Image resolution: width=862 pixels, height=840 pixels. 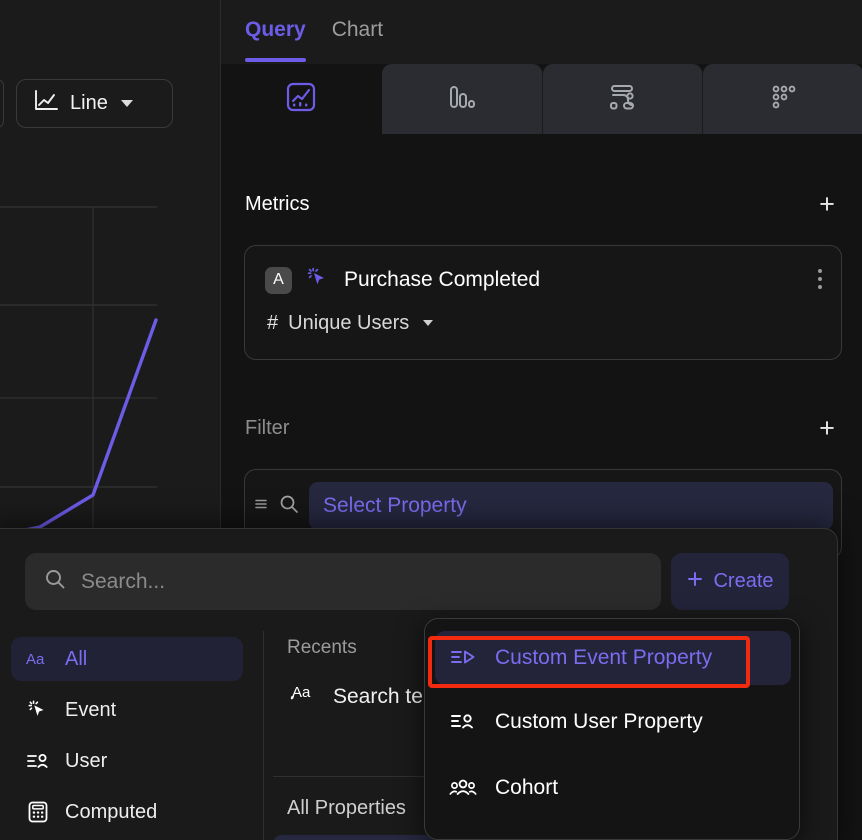 I want to click on metric-measure-label: Unique Users, so click(x=349, y=322).